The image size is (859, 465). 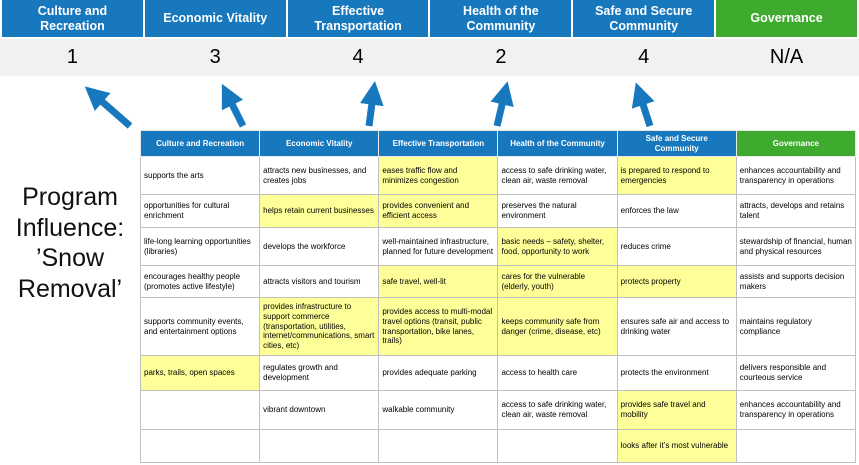 What do you see at coordinates (438, 211) in the screenshot?
I see `matrix-cell: provides convenient and efficient access` at bounding box center [438, 211].